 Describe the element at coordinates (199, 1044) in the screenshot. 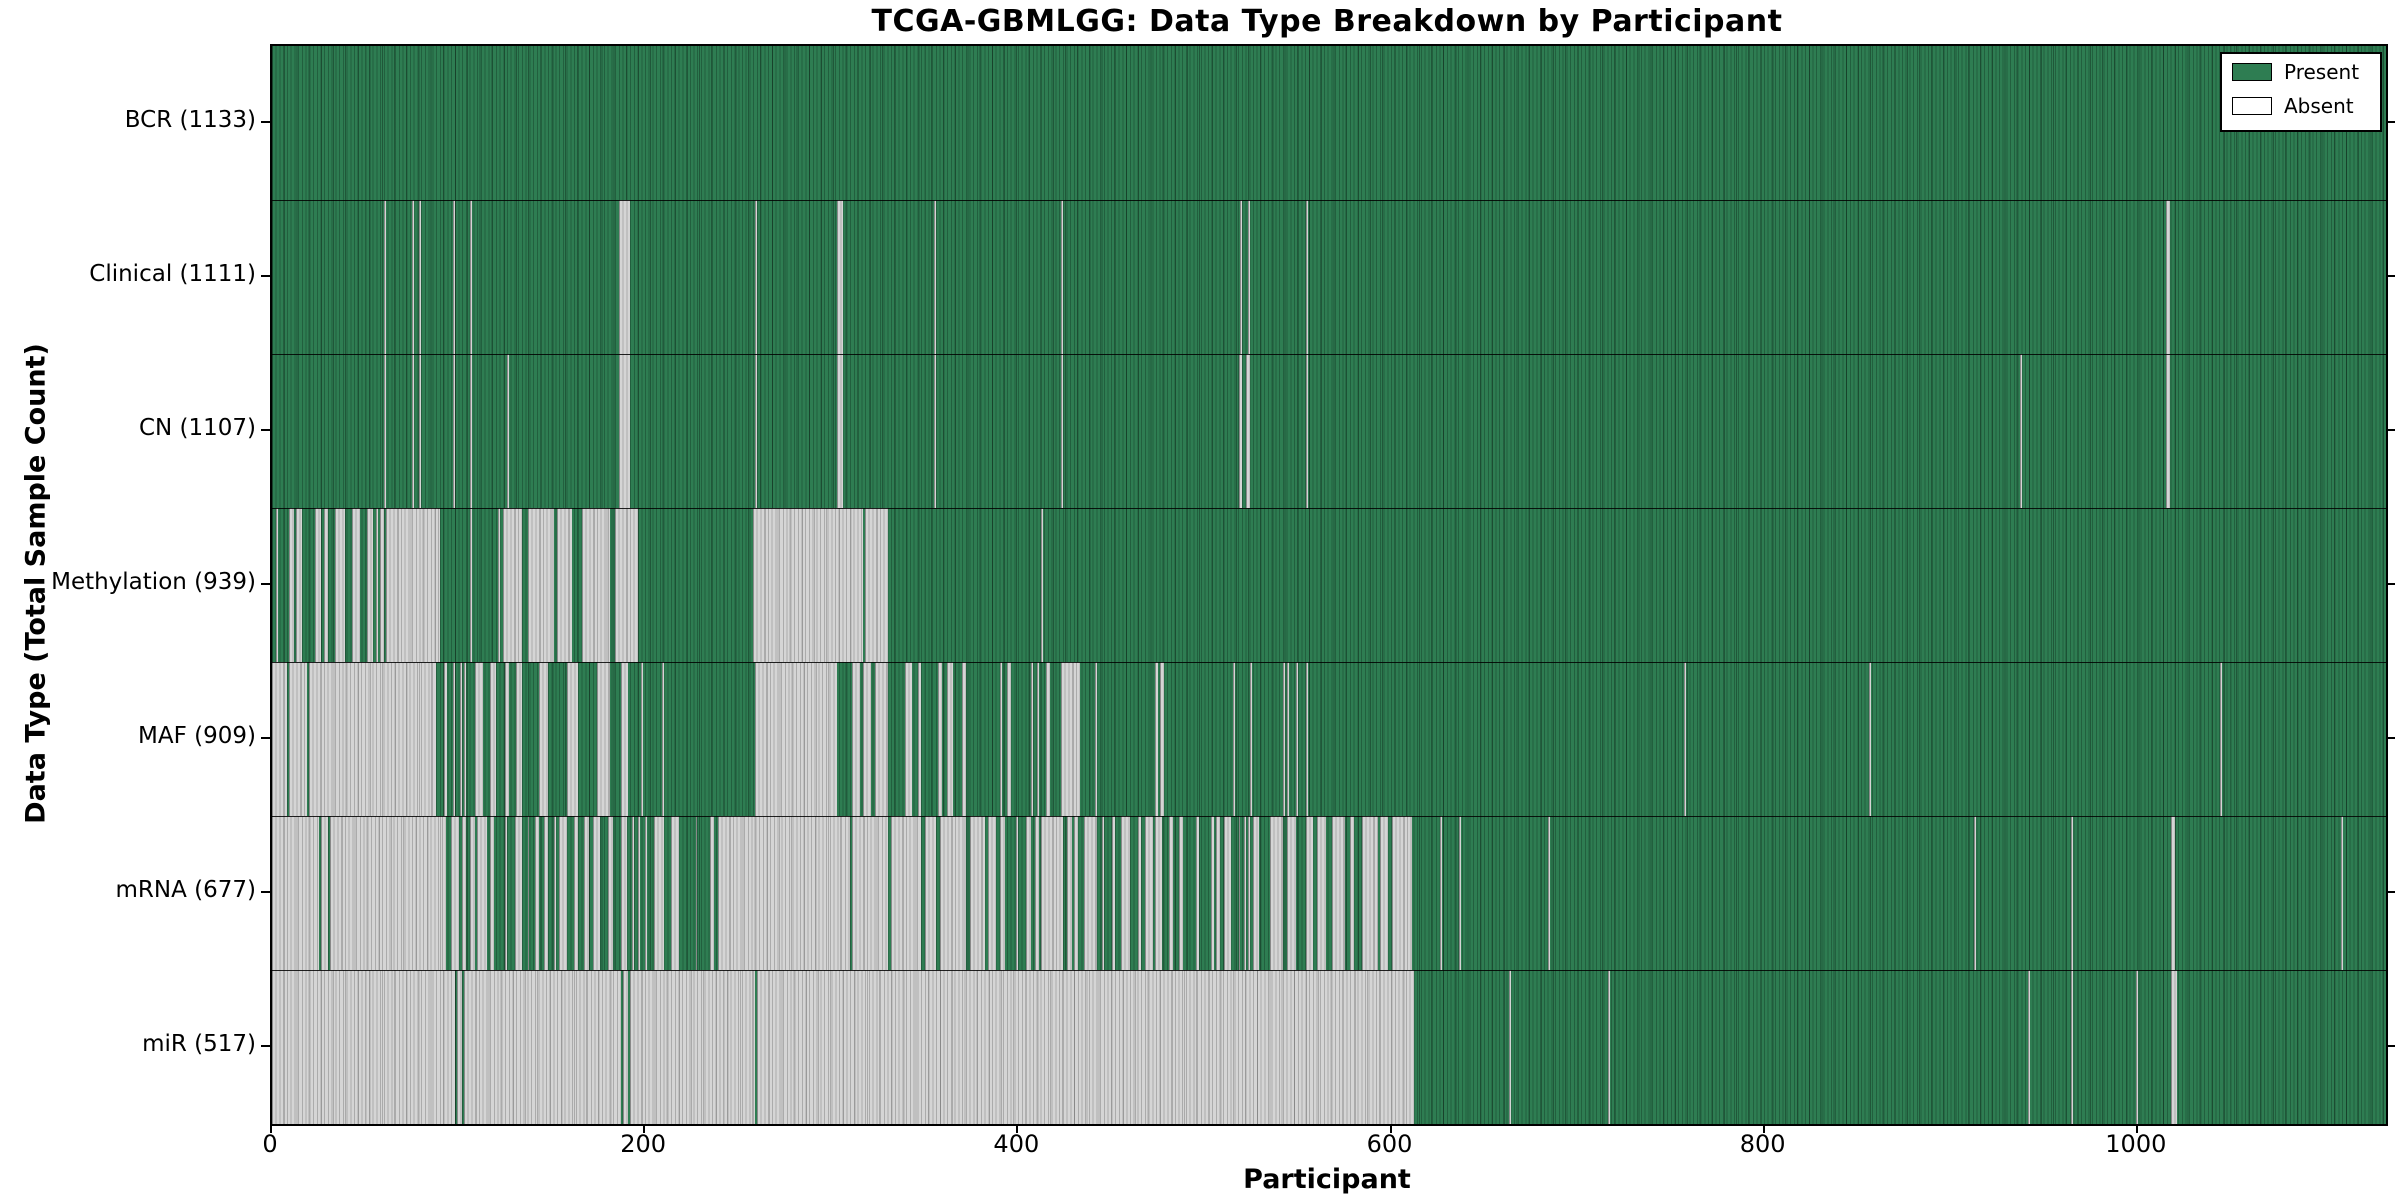

I see `ytick-label-miR: miR (517)` at that location.